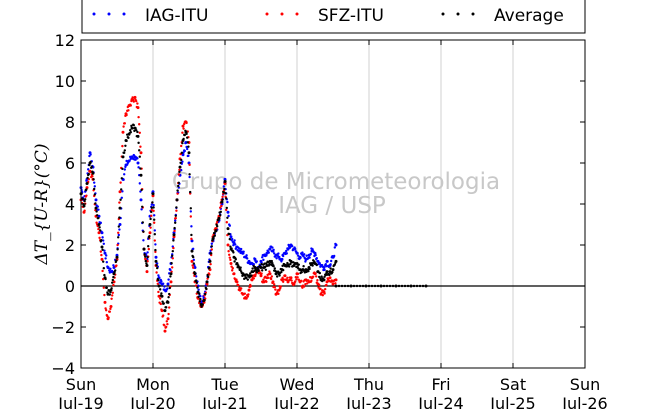 Image resolution: width=650 pixels, height=409 pixels. What do you see at coordinates (224, 384) in the screenshot?
I see `x-tick-label-day: Tue` at bounding box center [224, 384].